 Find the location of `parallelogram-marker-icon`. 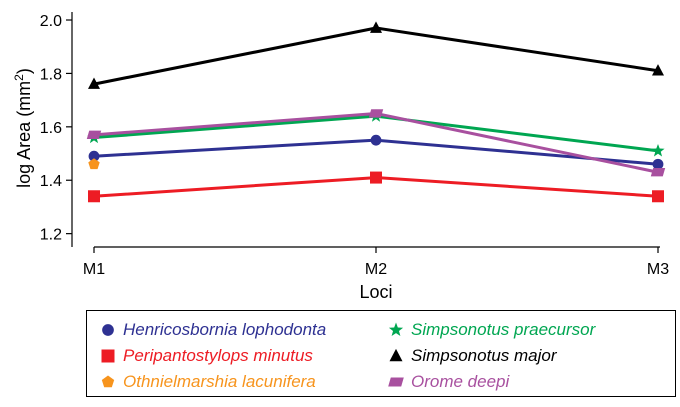

parallelogram-marker-icon is located at coordinates (396, 382).